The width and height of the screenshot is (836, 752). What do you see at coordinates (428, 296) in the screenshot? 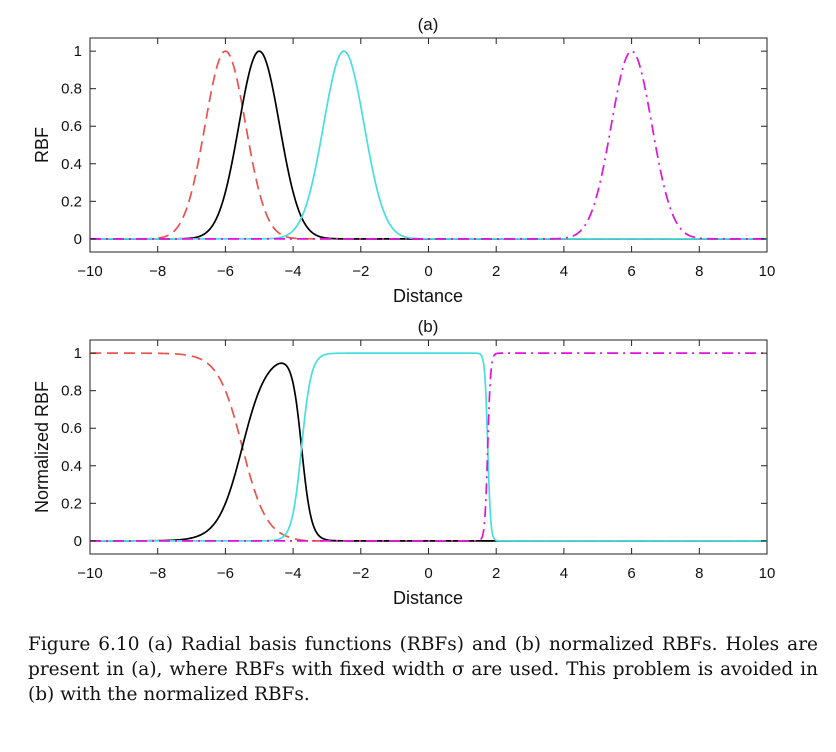
I see `chart-a-x-axis-label: Distance` at bounding box center [428, 296].